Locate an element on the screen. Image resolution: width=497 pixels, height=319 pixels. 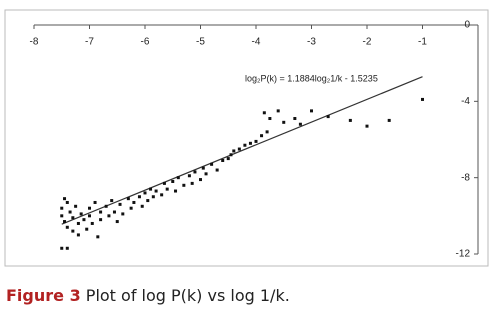
x-tick-label: -5 is located at coordinates (200, 42).